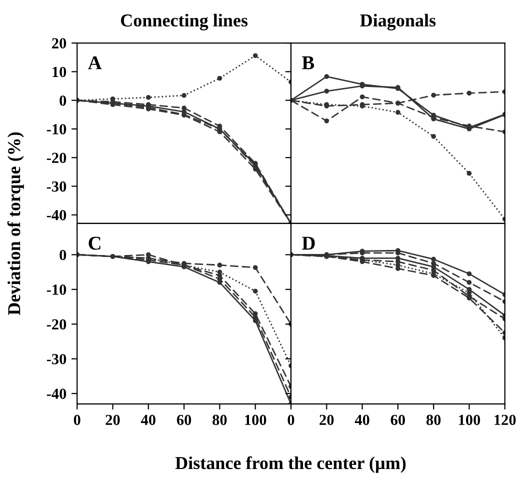  Describe the element at coordinates (59, 72) in the screenshot. I see `y-tick-label: 10` at that location.